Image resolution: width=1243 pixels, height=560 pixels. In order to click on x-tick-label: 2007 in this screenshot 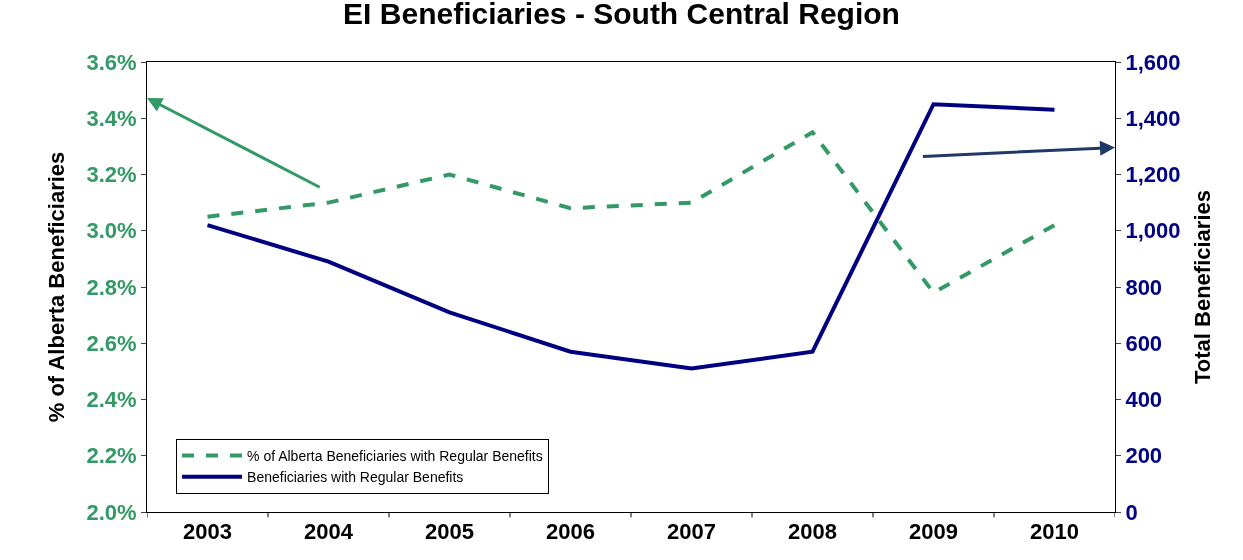, I will do `click(691, 532)`.